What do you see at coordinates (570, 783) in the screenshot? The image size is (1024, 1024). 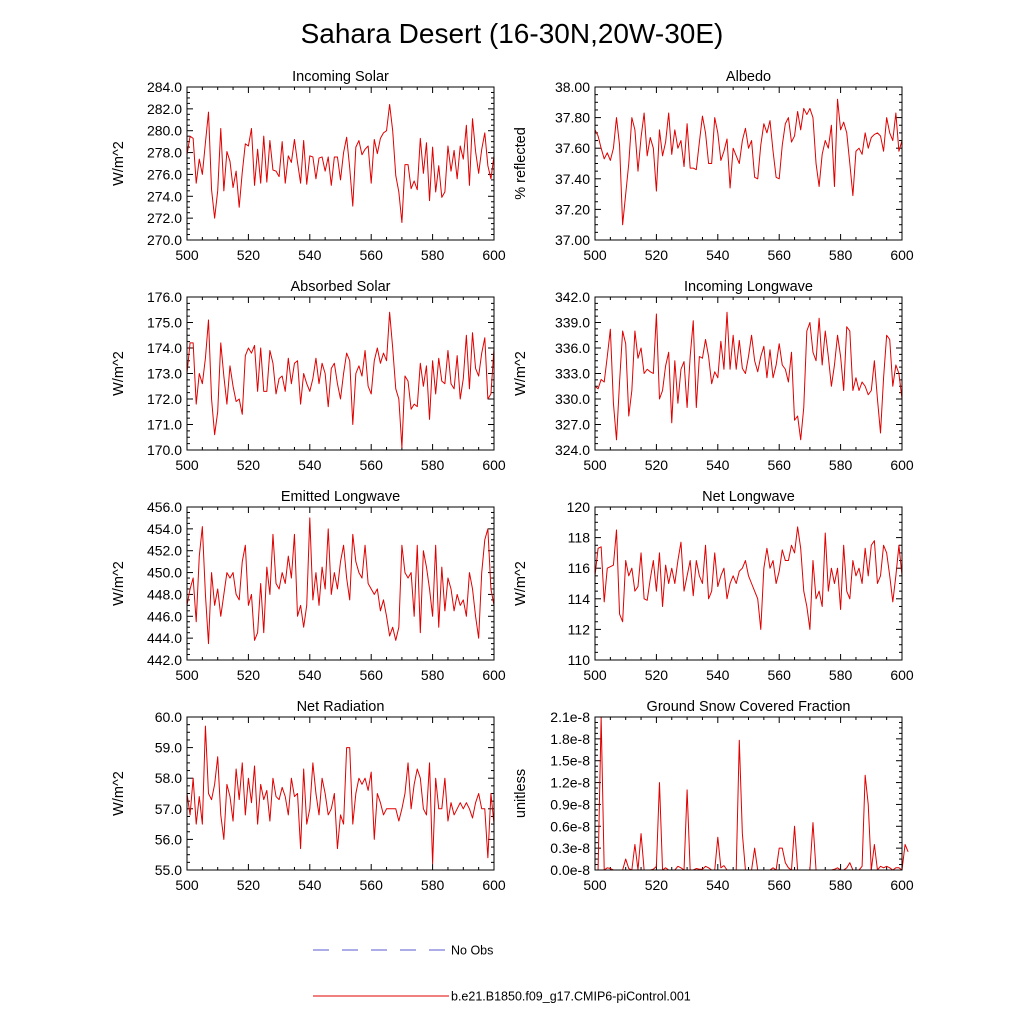 I see `y-tick-label: 1.2e-8` at bounding box center [570, 783].